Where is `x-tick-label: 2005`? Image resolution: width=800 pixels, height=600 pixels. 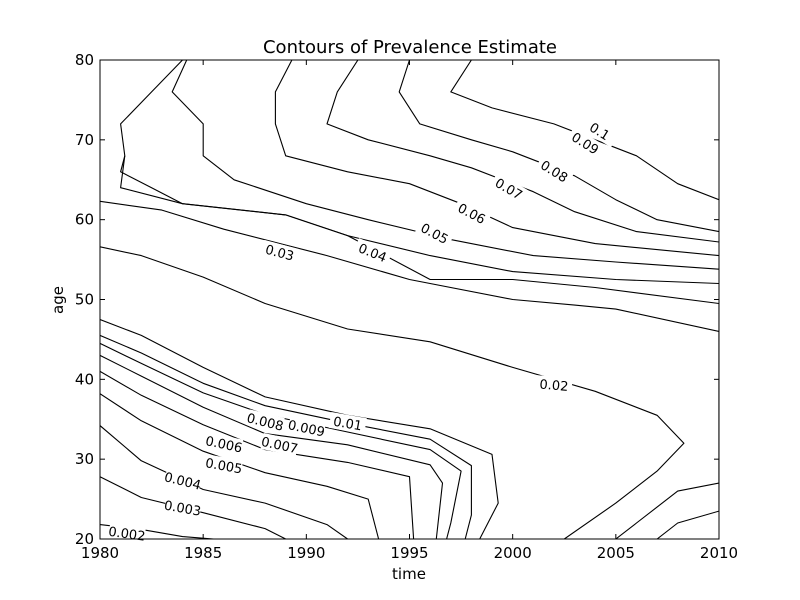 x-tick-label: 2005 is located at coordinates (616, 553).